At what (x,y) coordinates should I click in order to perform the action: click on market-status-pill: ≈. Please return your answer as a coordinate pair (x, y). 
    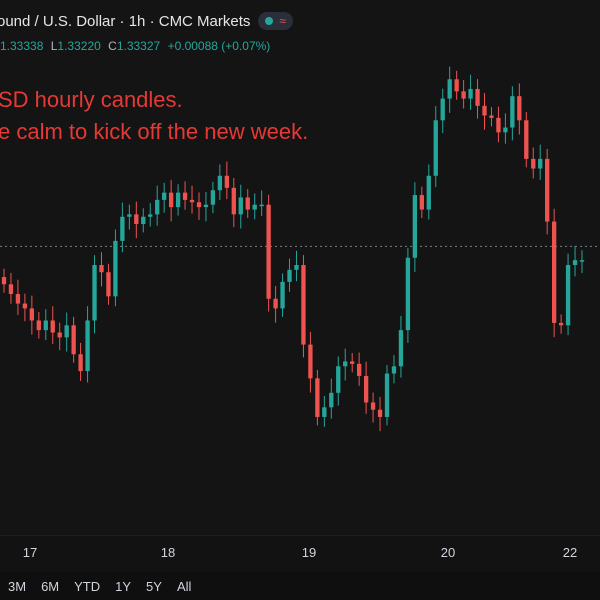
    Looking at the image, I should click on (275, 21).